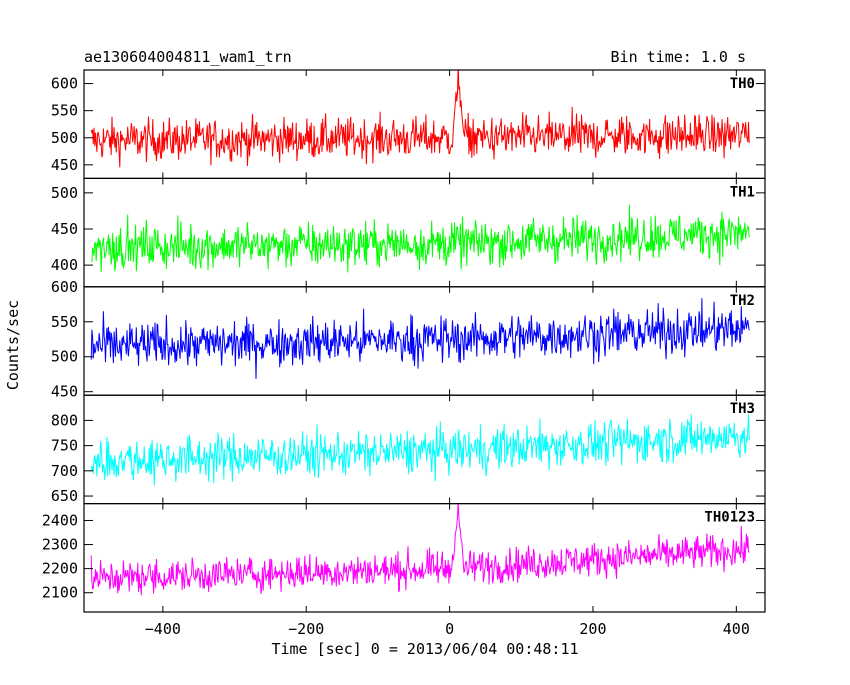  Describe the element at coordinates (420, 238) in the screenshot. I see `series-line-th1` at that location.